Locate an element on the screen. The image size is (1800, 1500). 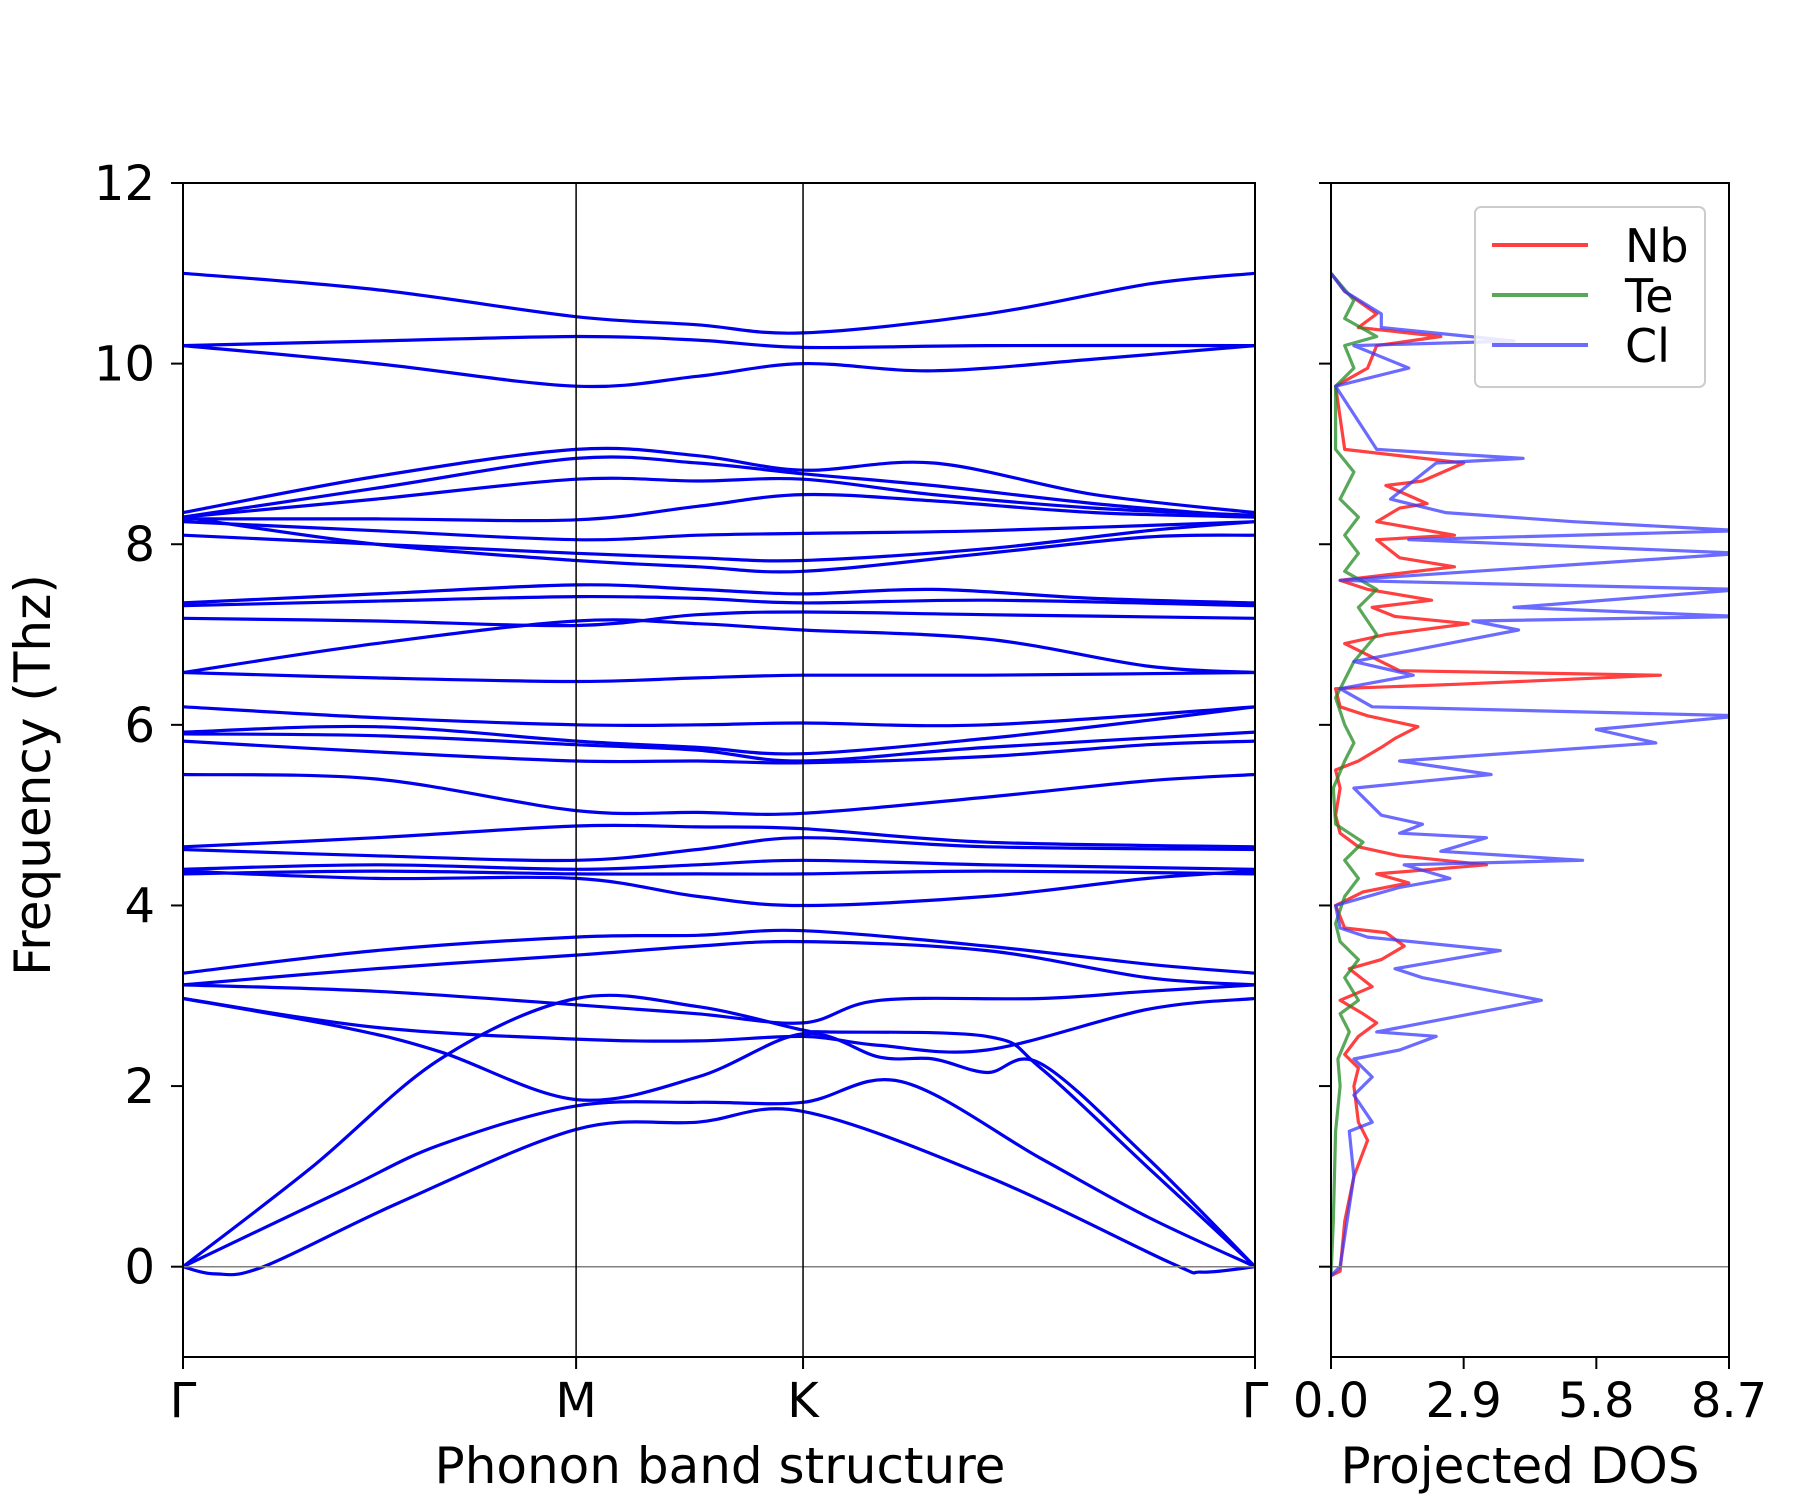
legend-label-cl: Cl is located at coordinates (1647, 346).